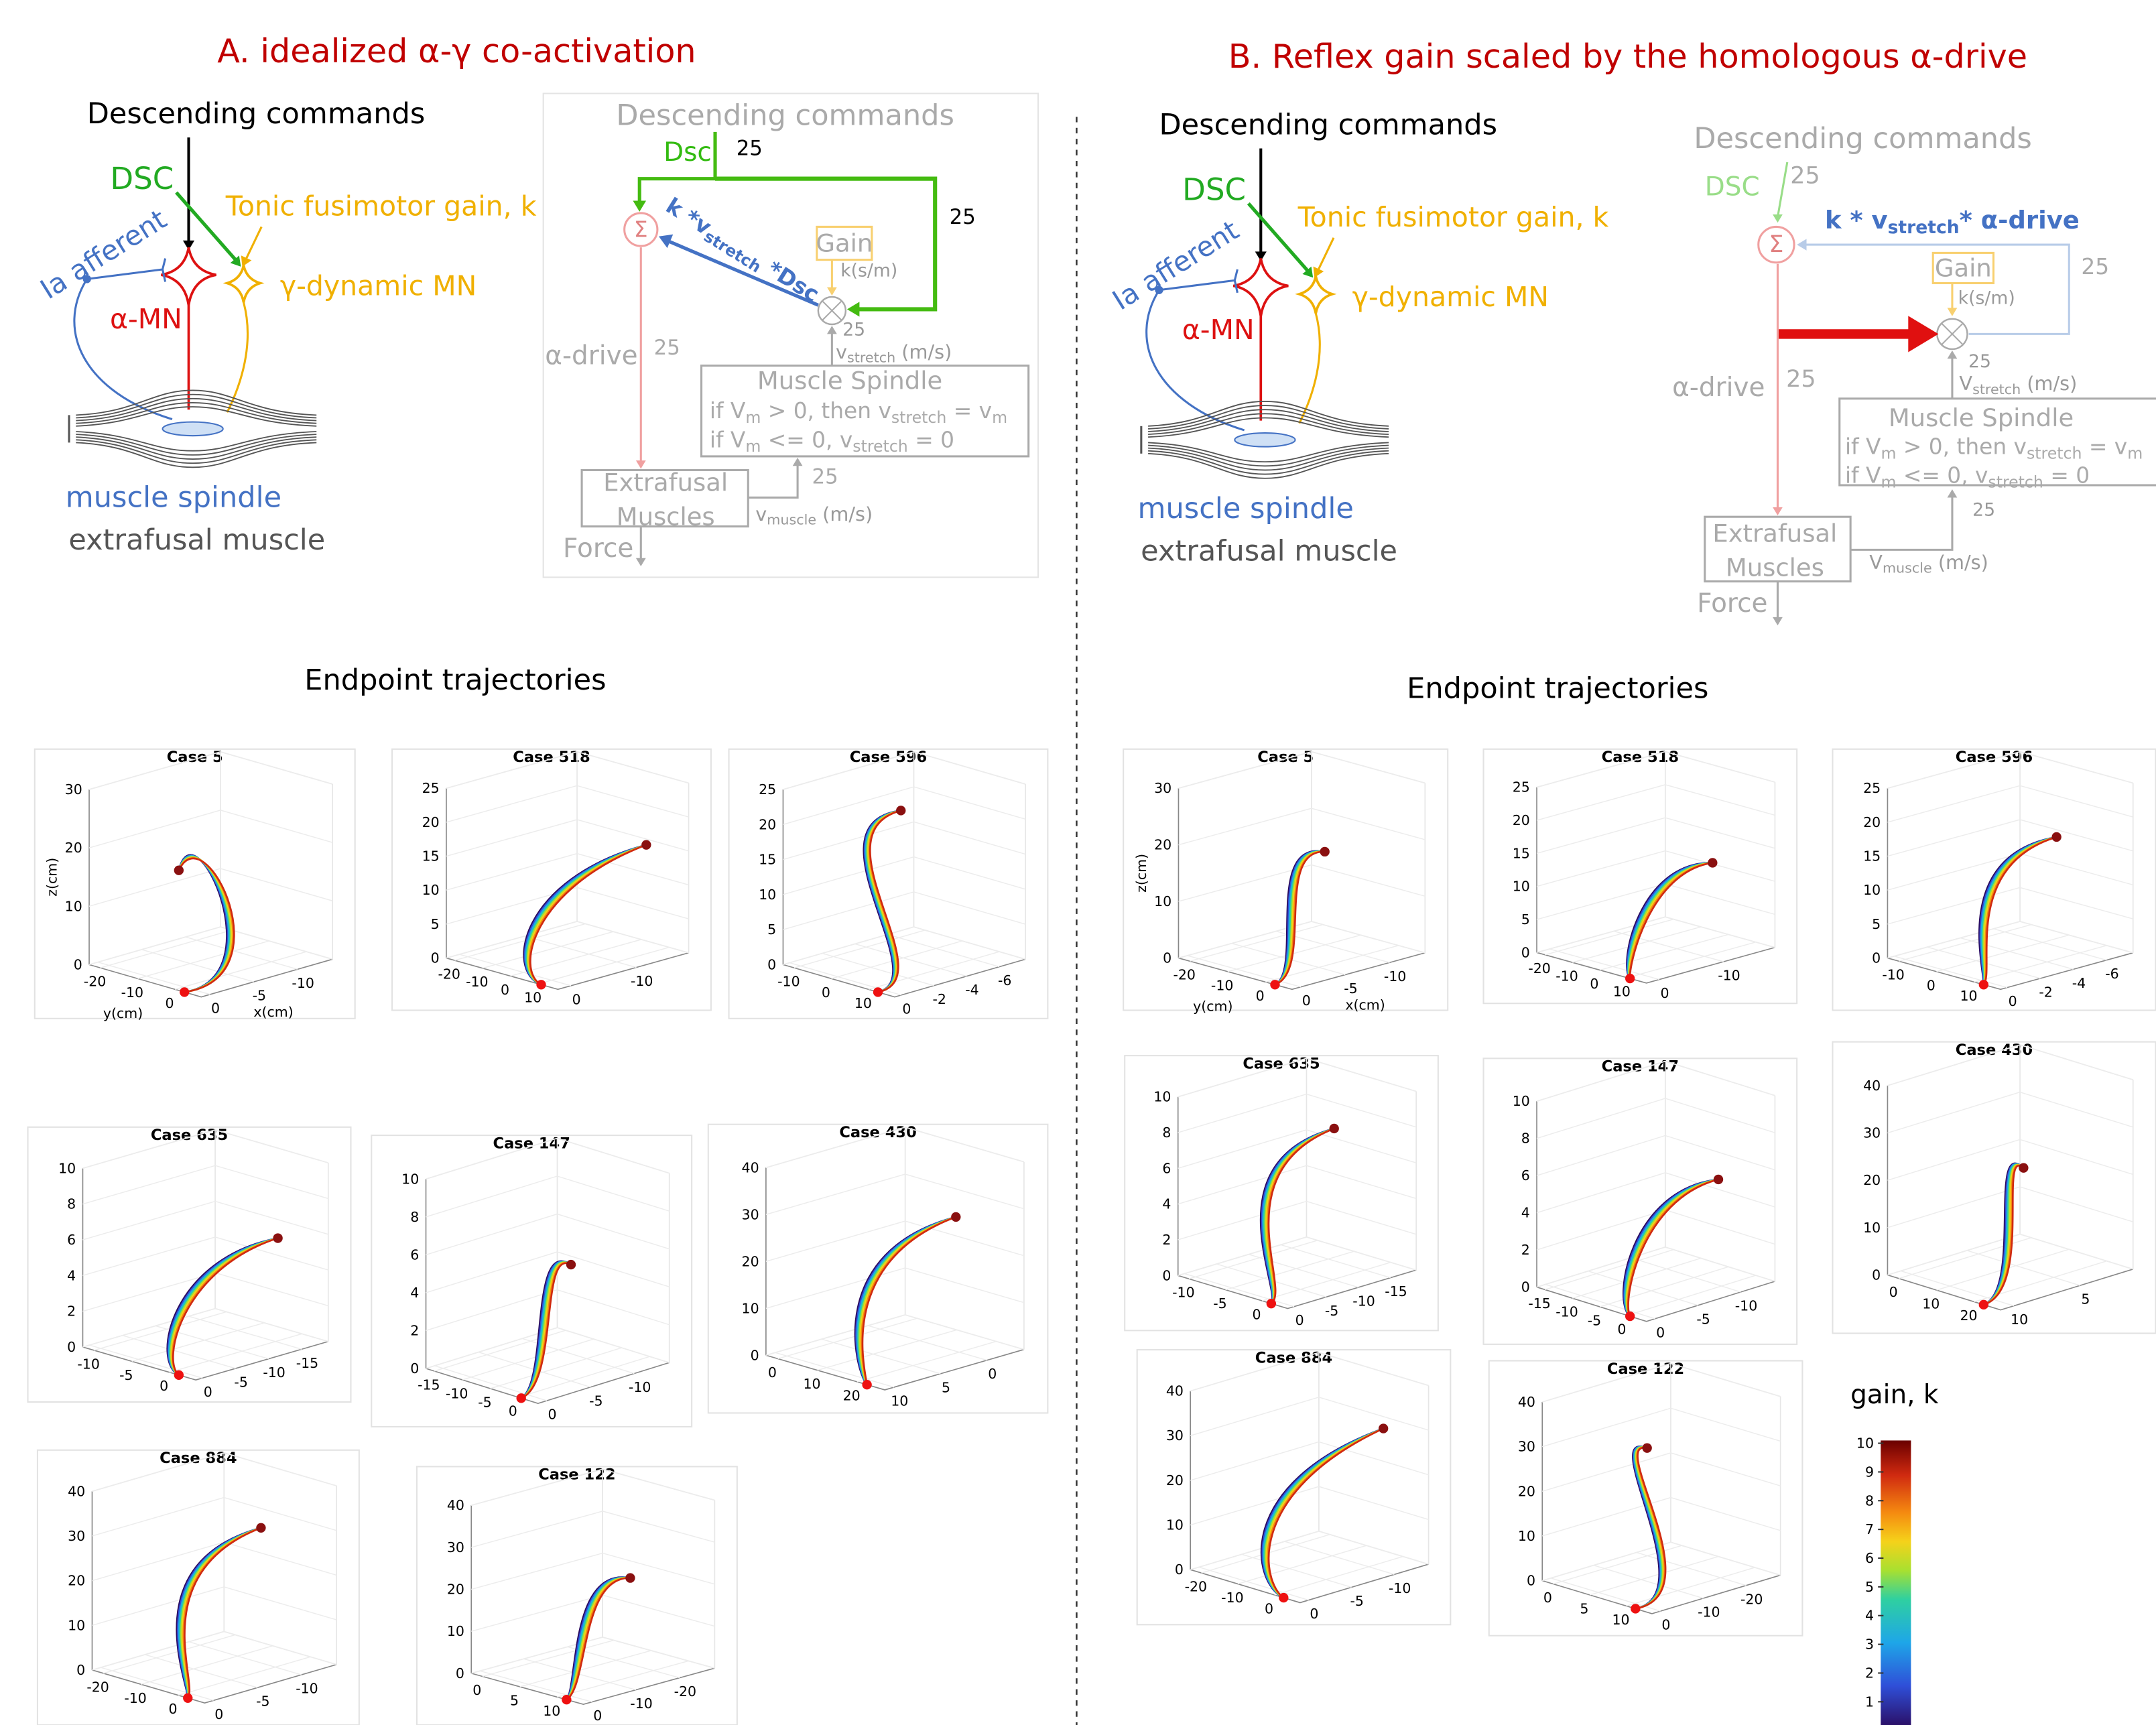 The image size is (2156, 1725). I want to click on plot-title: Case 147, so click(531, 1143).